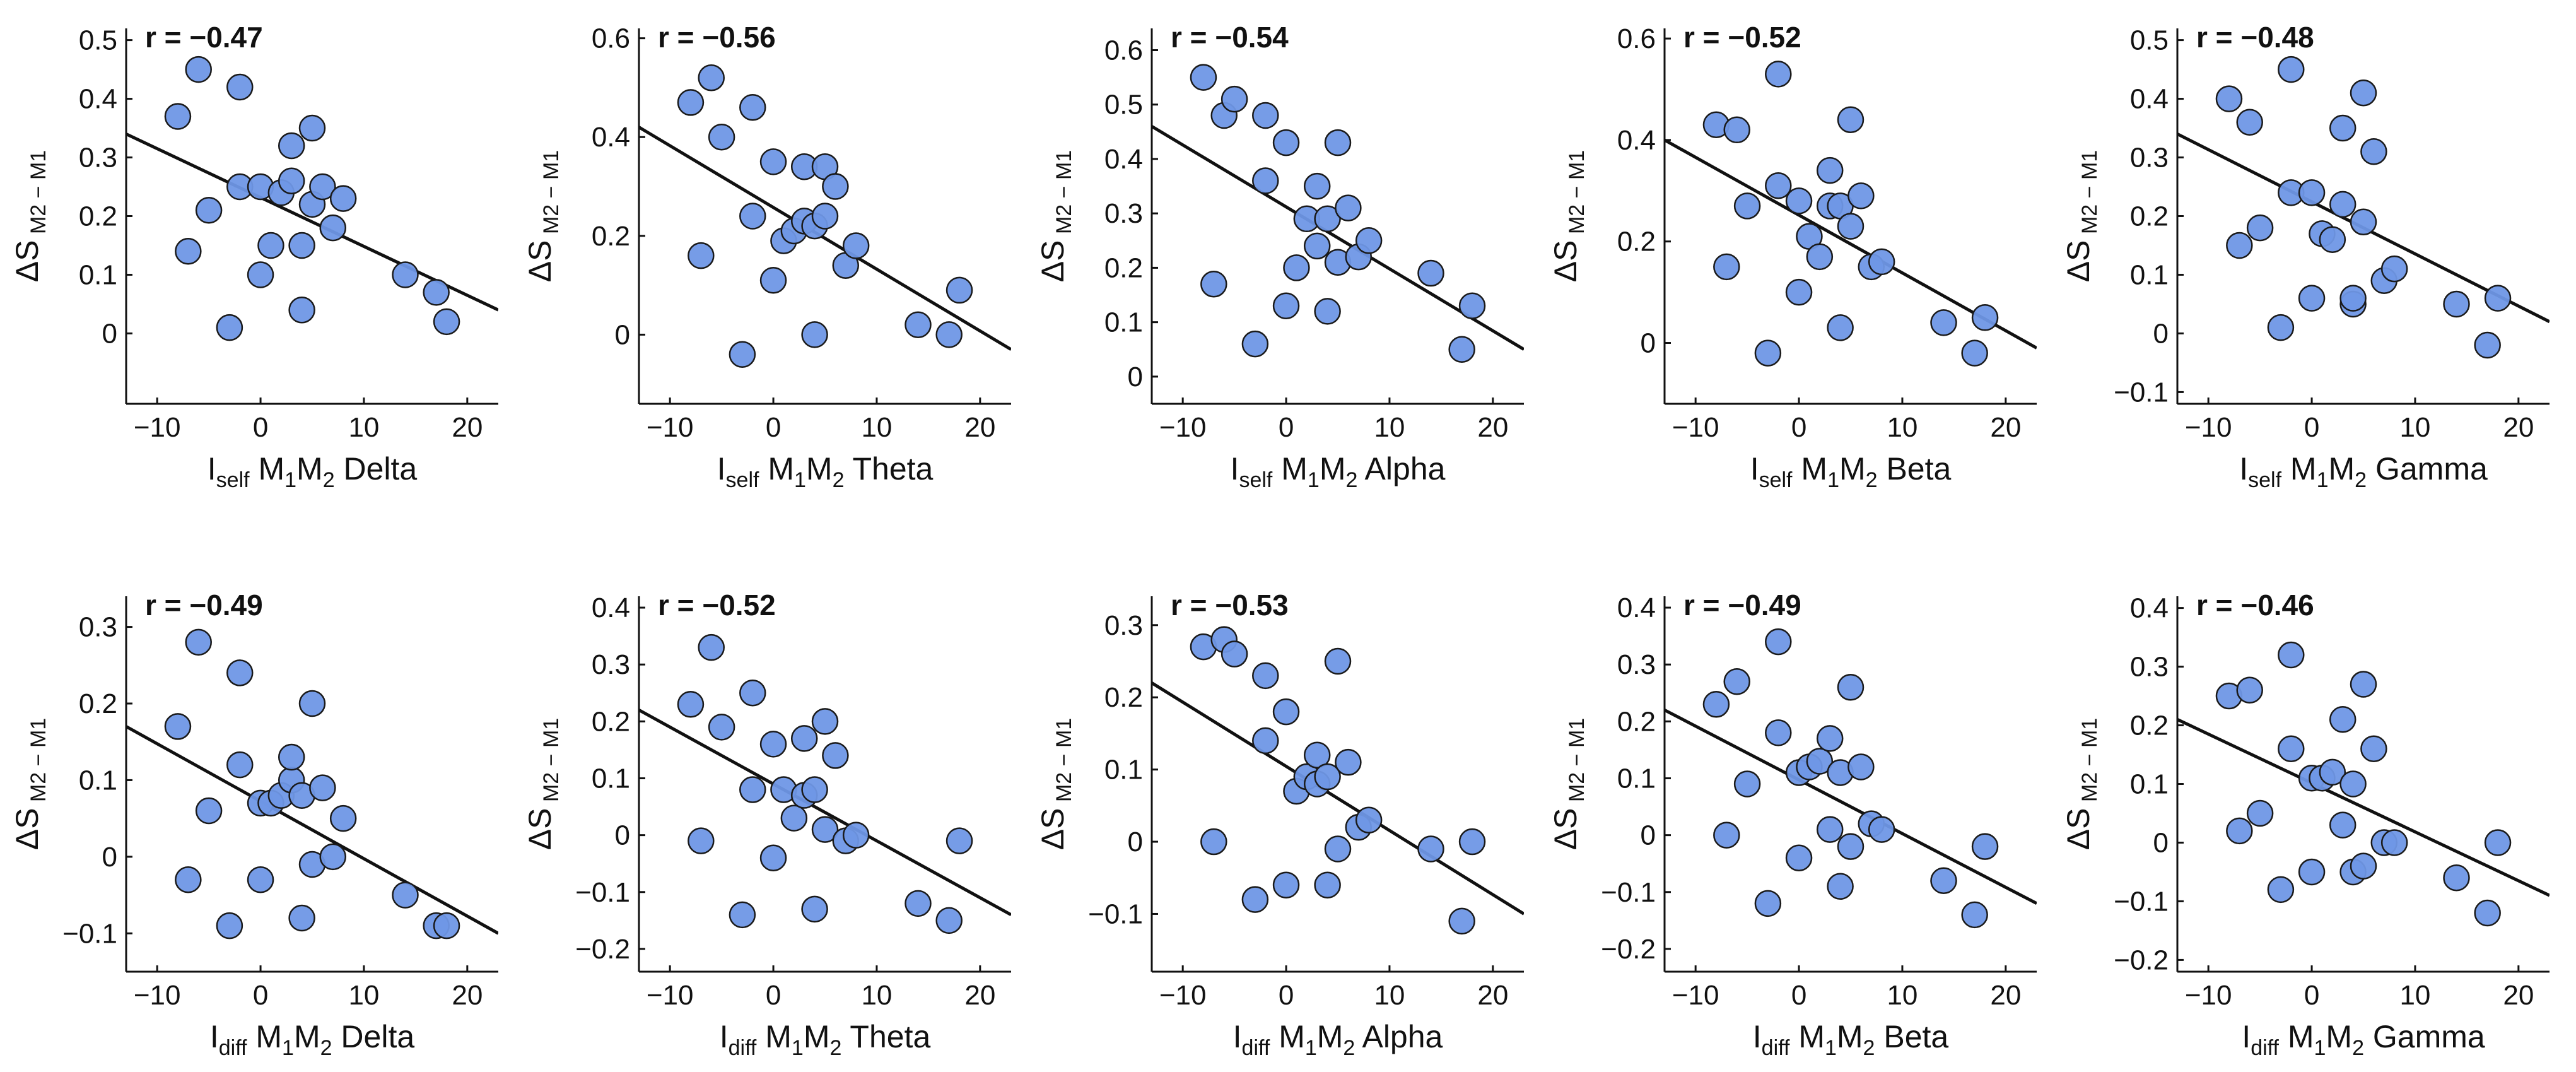  Describe the element at coordinates (1851, 1039) in the screenshot. I see `x-axis-label: Idiff M1M2 Beta` at that location.